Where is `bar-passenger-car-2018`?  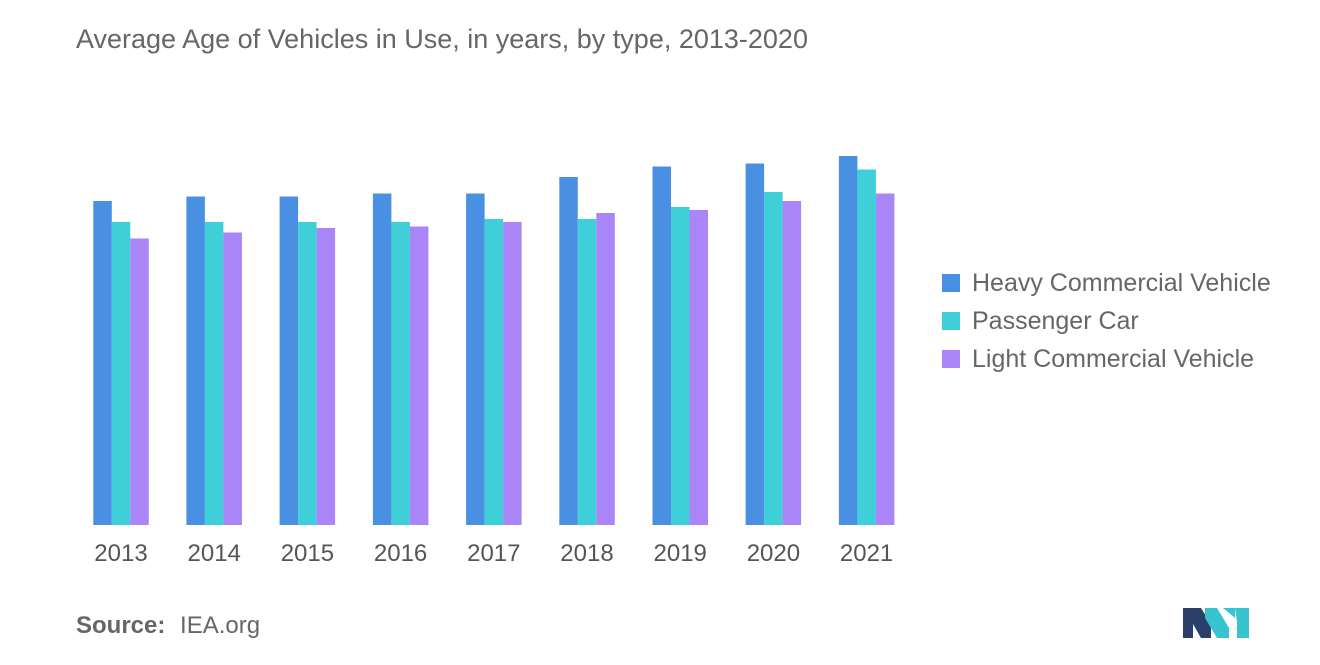 bar-passenger-car-2018 is located at coordinates (587, 372).